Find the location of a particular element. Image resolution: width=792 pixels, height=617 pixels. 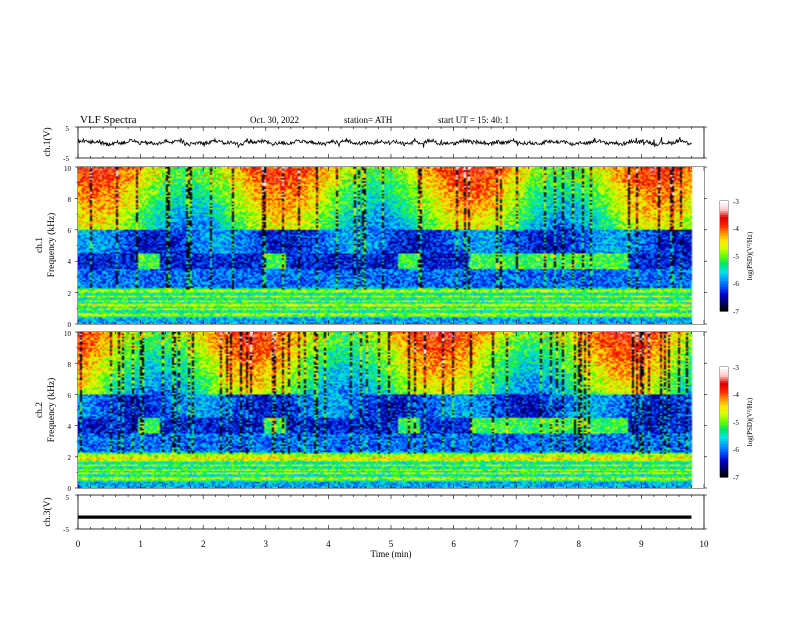

ch2-spec-ylabel-line1: ch.2 is located at coordinates (40, 410).